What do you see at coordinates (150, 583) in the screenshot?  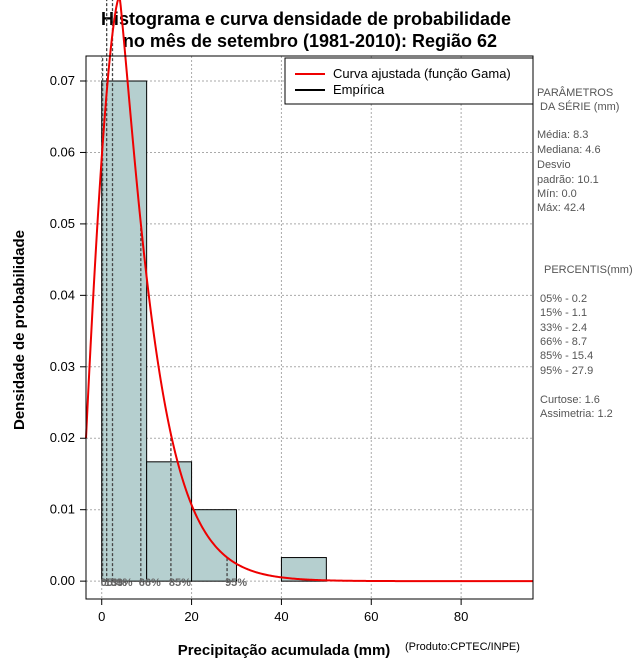 I see `percentile-label: 66%` at bounding box center [150, 583].